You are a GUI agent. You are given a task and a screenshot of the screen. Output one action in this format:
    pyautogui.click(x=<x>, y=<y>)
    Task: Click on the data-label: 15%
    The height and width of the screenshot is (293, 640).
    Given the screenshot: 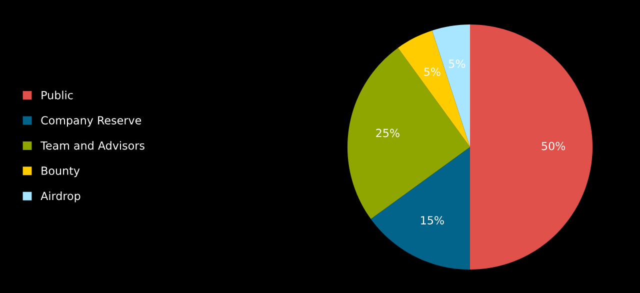 What is the action you would take?
    pyautogui.click(x=432, y=220)
    